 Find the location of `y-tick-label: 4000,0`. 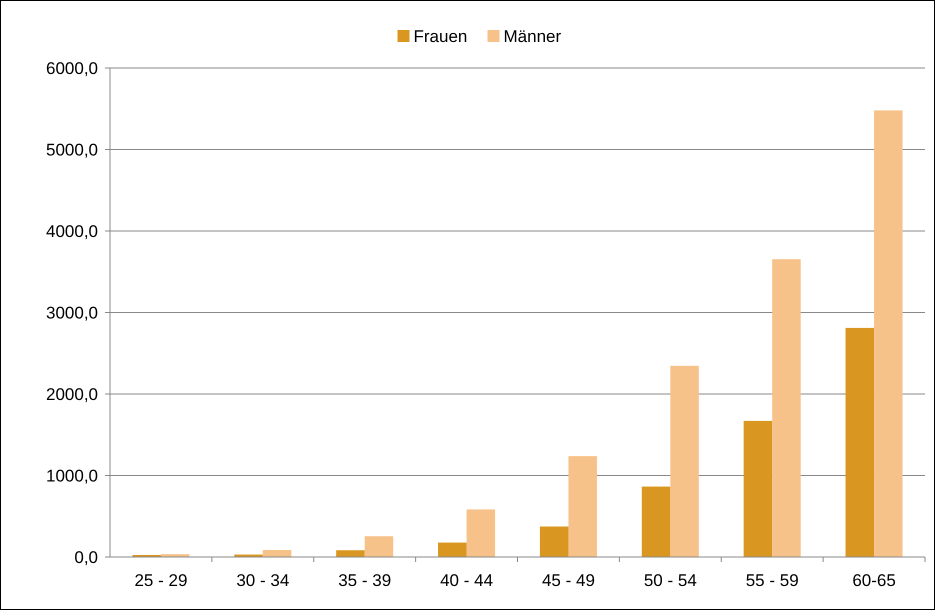

y-tick-label: 4000,0 is located at coordinates (72, 231).